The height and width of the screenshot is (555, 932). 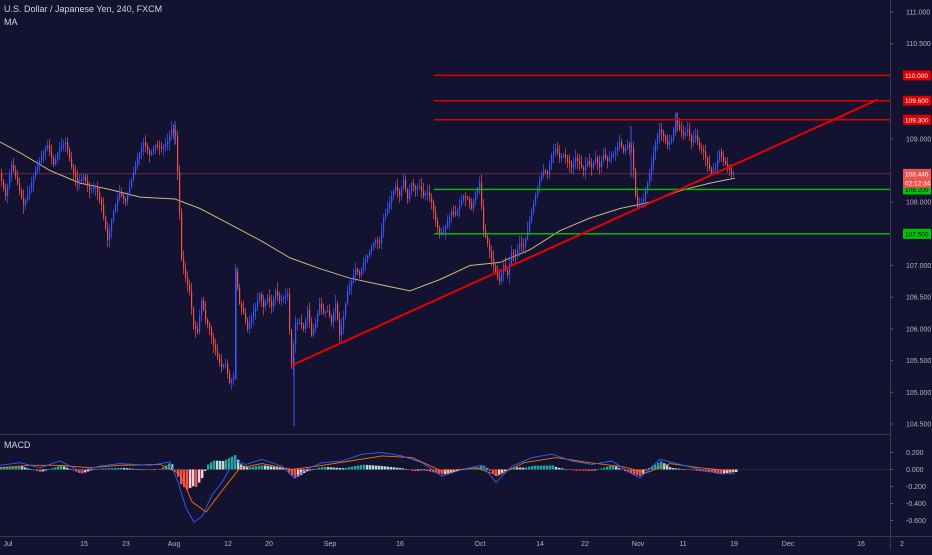 I want to click on current-price-label: 108.446, so click(x=917, y=174).